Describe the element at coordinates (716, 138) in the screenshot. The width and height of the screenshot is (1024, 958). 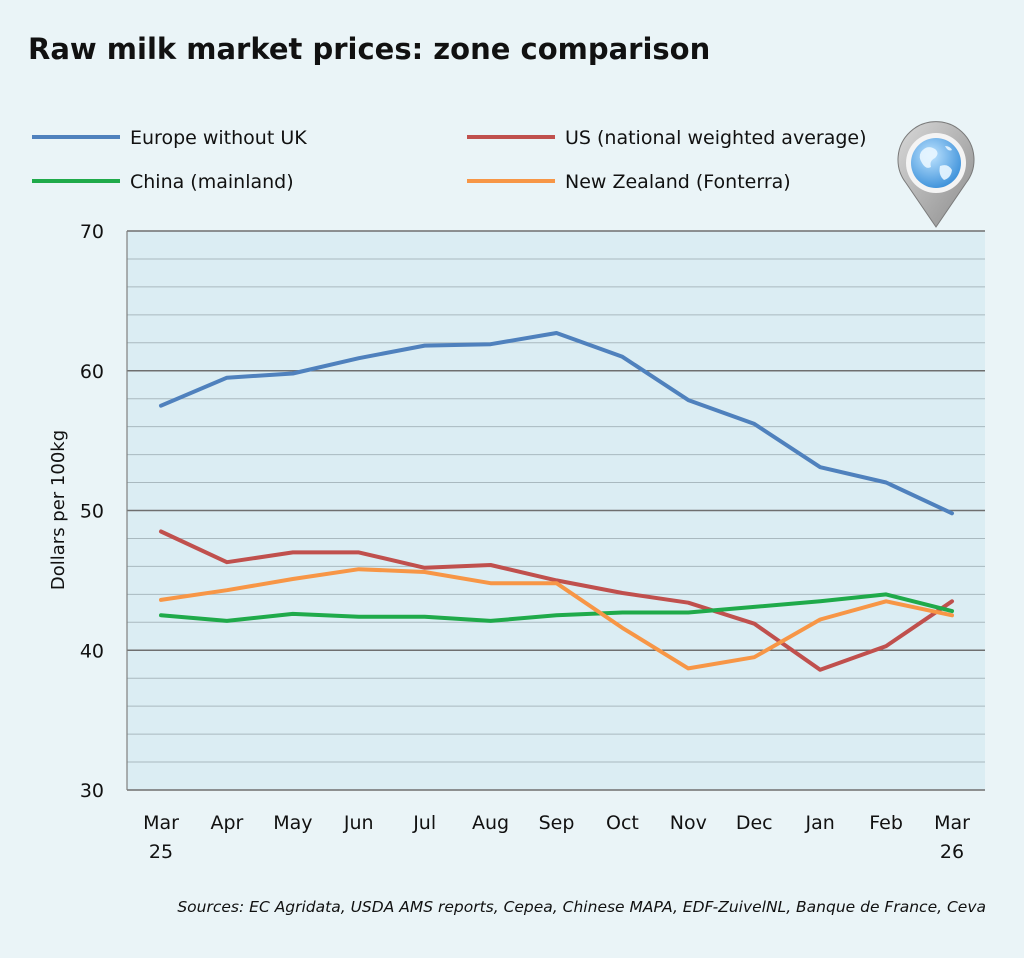
I see `legend-label: US (national weighted average)` at that location.